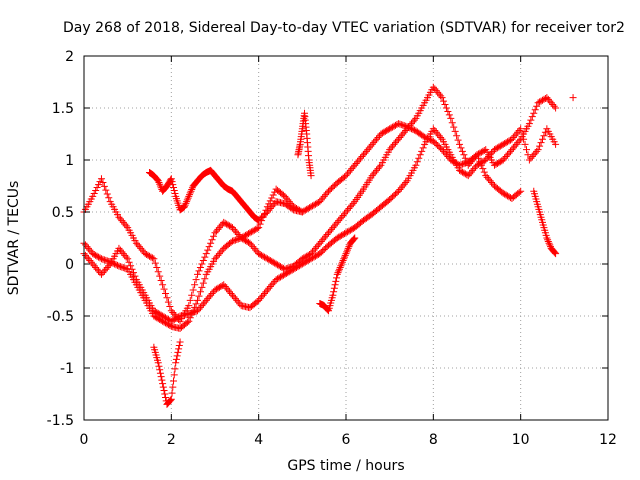 Image resolution: width=640 pixels, height=480 pixels. Describe the element at coordinates (258, 440) in the screenshot. I see `x-tick-label: 4` at that location.